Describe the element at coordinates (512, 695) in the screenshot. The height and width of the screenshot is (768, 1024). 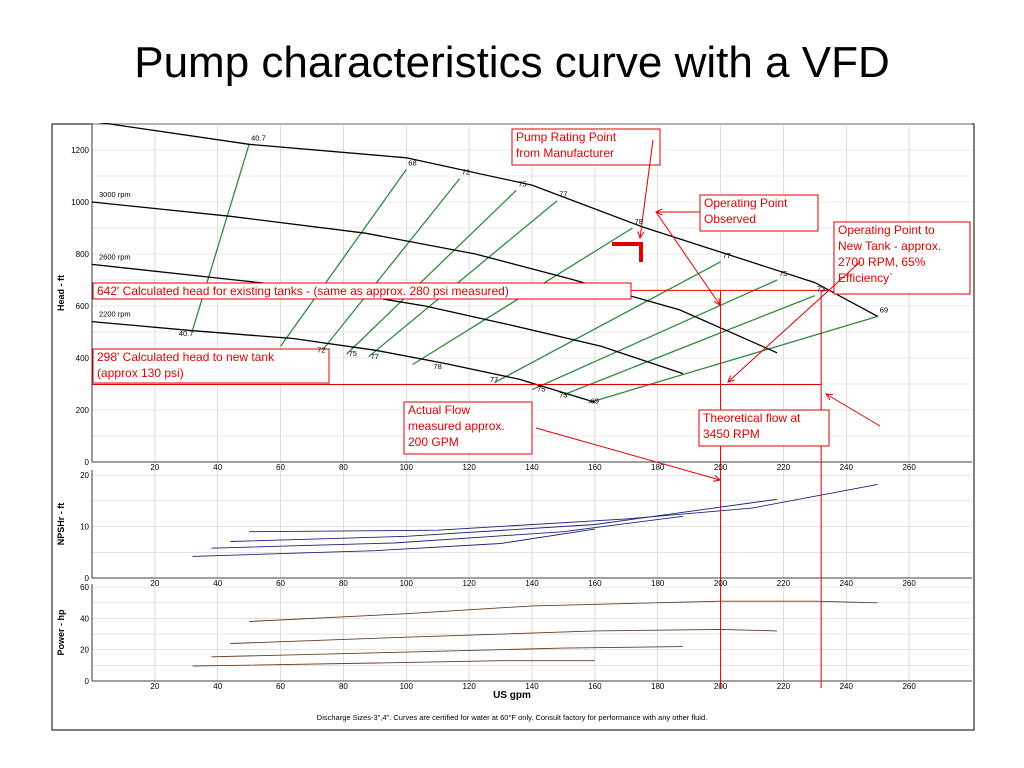
I see `x-axis-label: US gpm` at that location.